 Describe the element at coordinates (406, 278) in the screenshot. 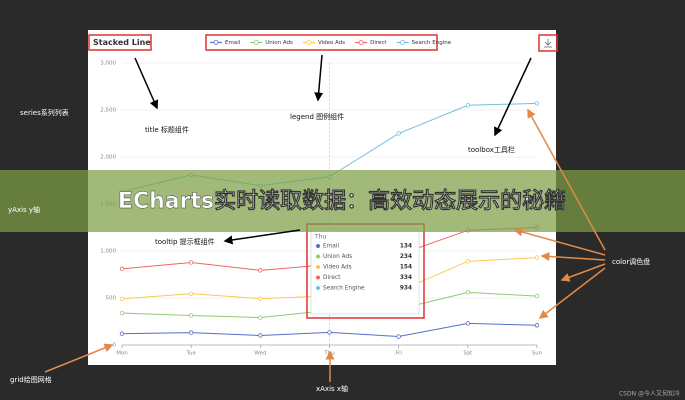

I see `tooltip-value: 334` at that location.